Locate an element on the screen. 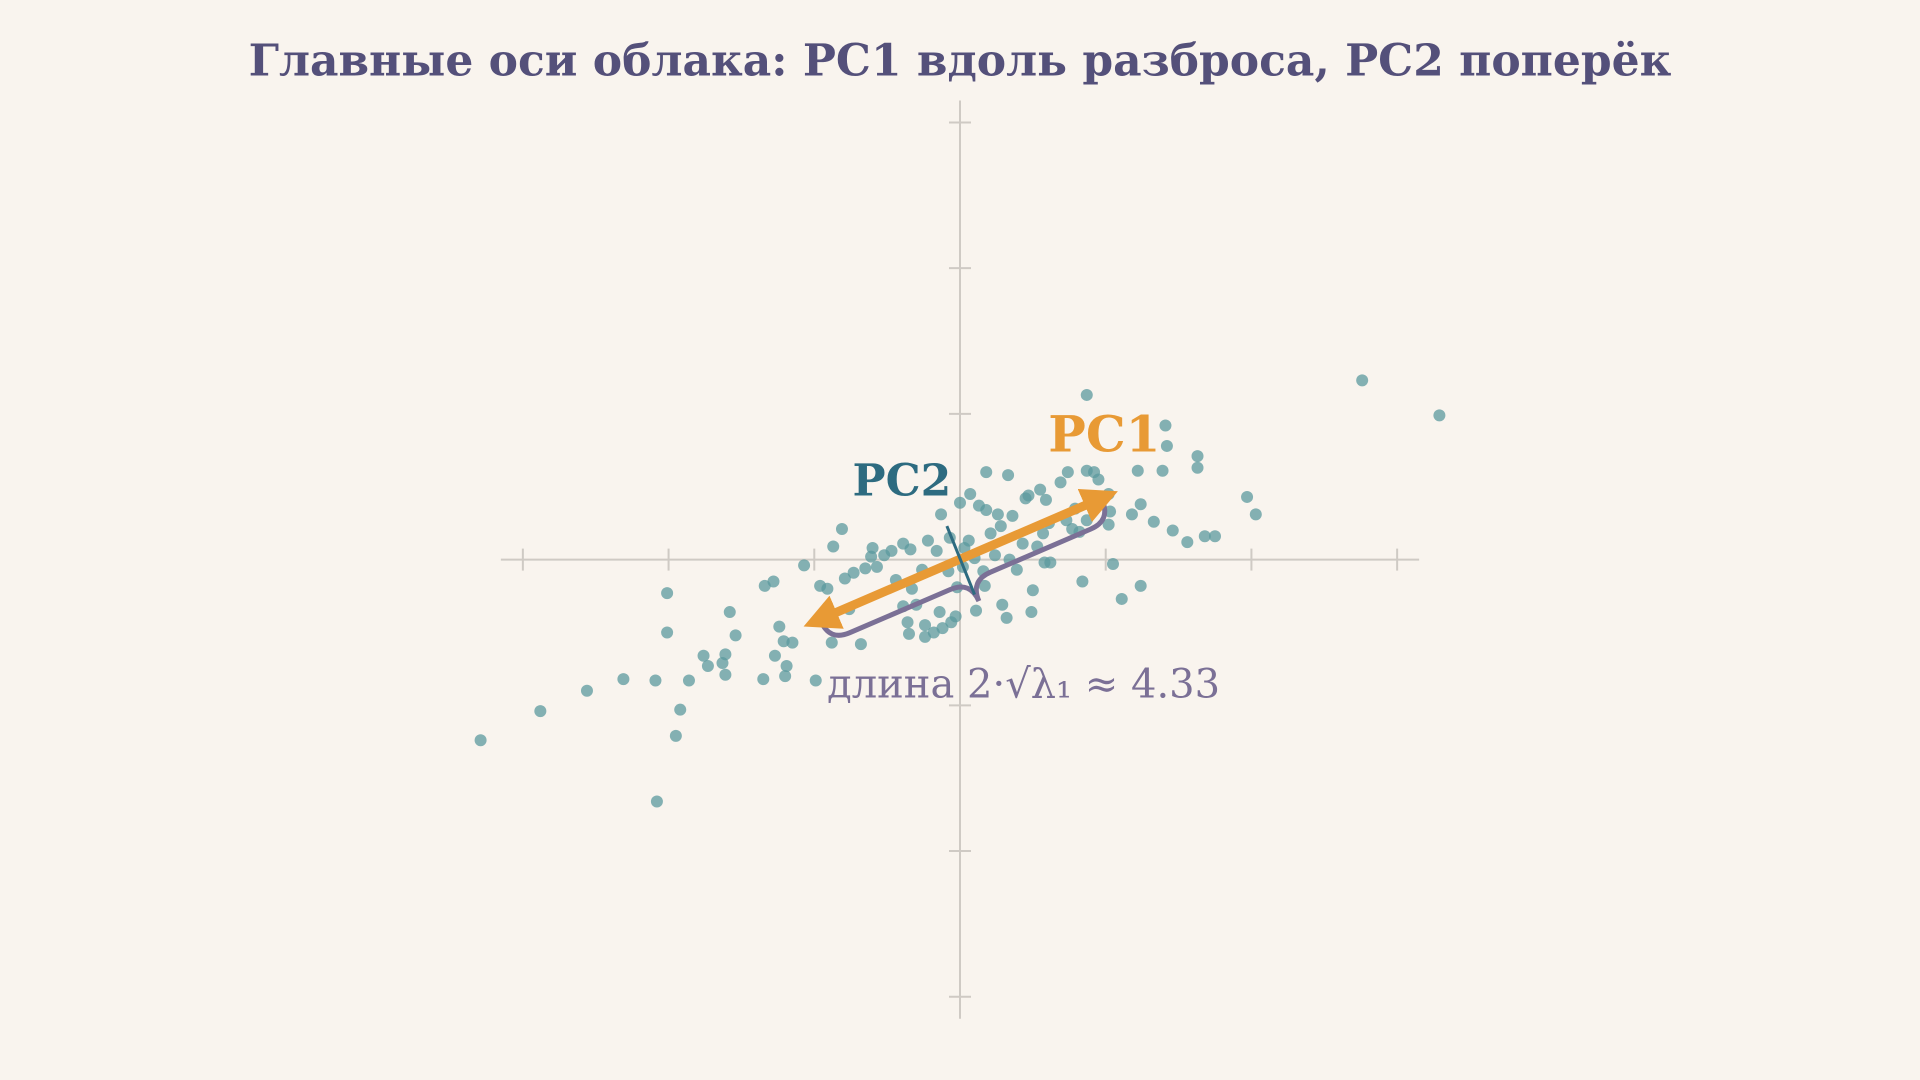  annotations: PC1 PC2 длина 2·√λ₁ ≈ 4.33 is located at coordinates (1013, 555).